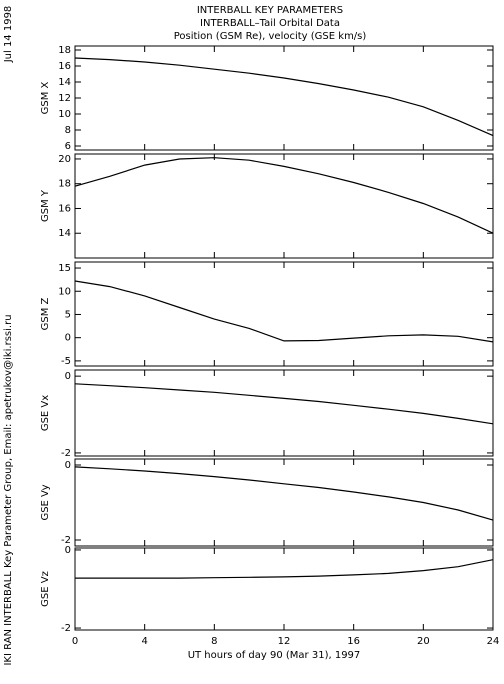 The height and width of the screenshot is (684, 504). What do you see at coordinates (68, 130) in the screenshot?
I see `y-tick-label: 8` at bounding box center [68, 130].